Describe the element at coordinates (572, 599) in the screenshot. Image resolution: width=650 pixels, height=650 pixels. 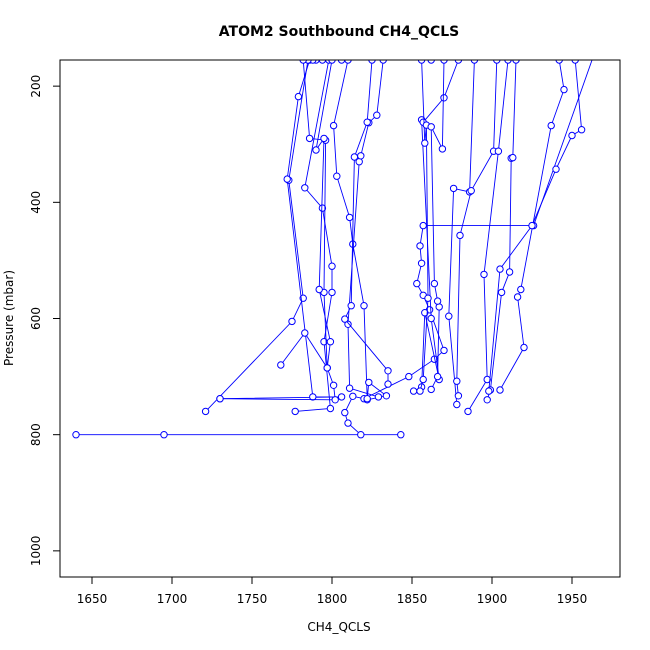
I see `x-tick-label: 1950` at that location.